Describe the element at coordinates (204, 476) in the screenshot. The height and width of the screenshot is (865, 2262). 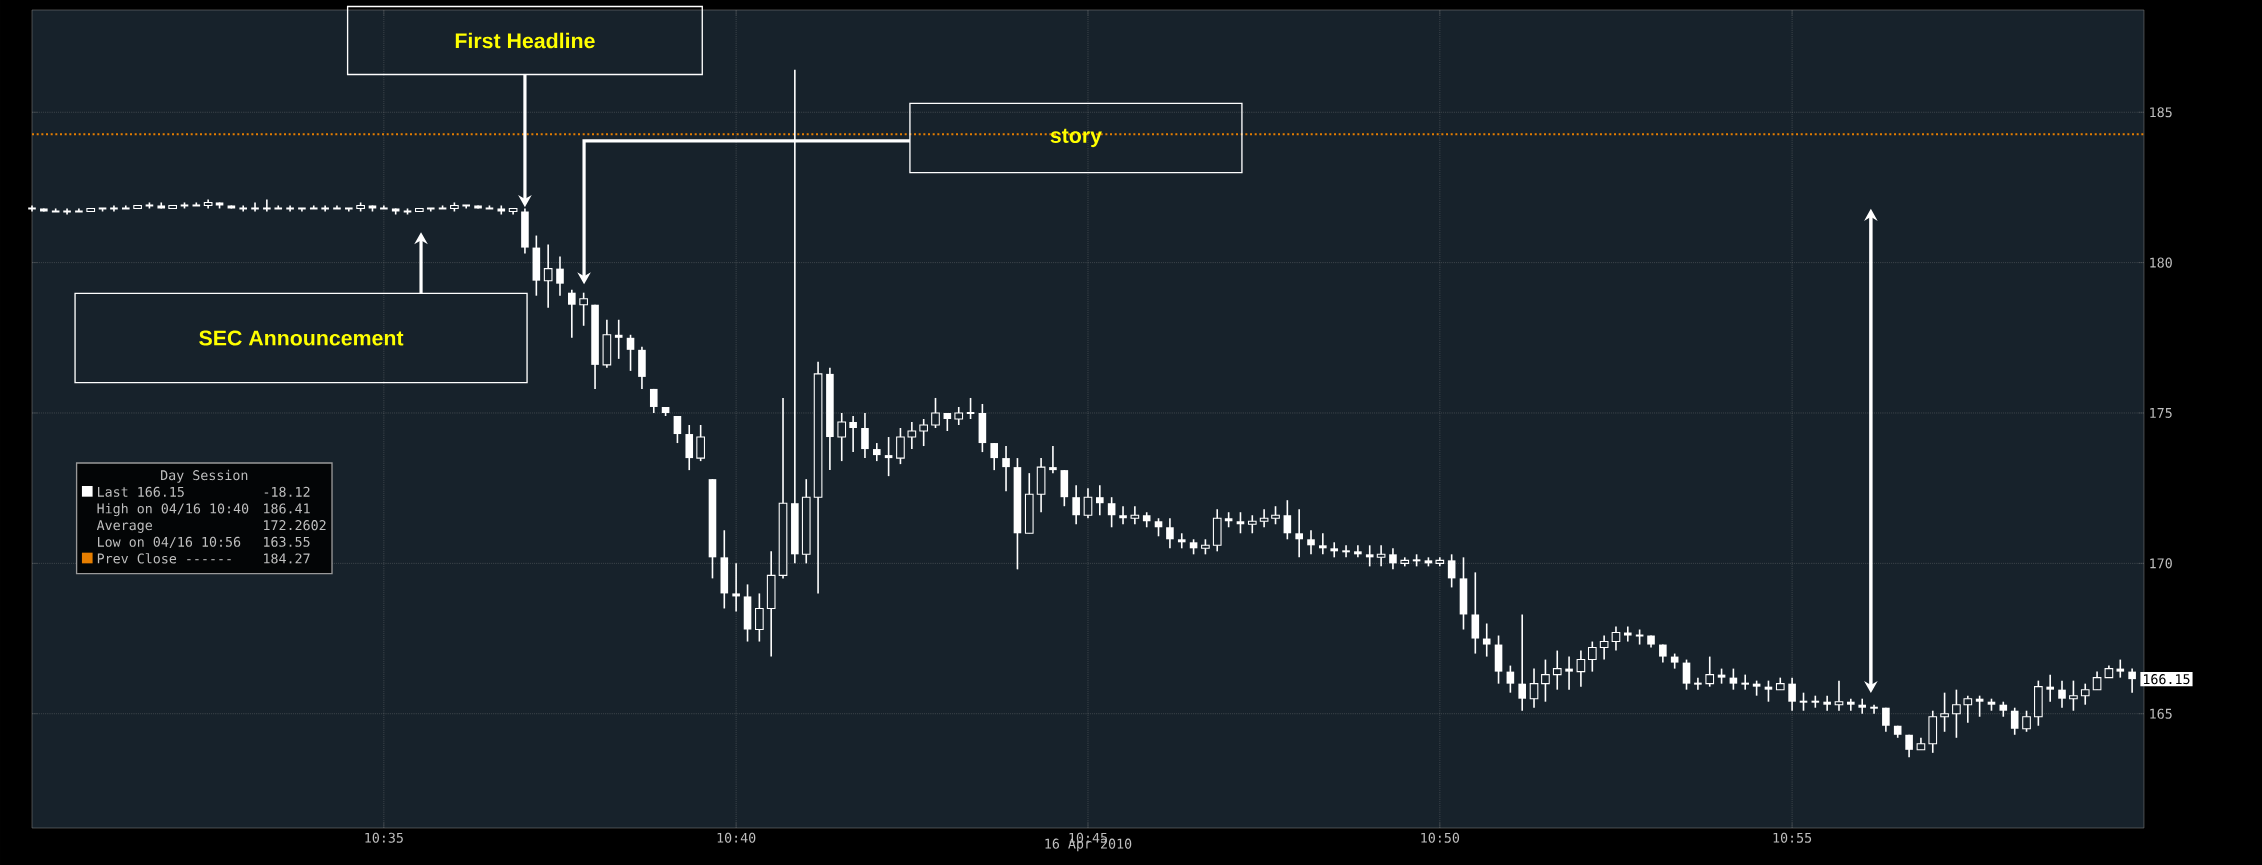
I see `annotation: Day Session` at that location.